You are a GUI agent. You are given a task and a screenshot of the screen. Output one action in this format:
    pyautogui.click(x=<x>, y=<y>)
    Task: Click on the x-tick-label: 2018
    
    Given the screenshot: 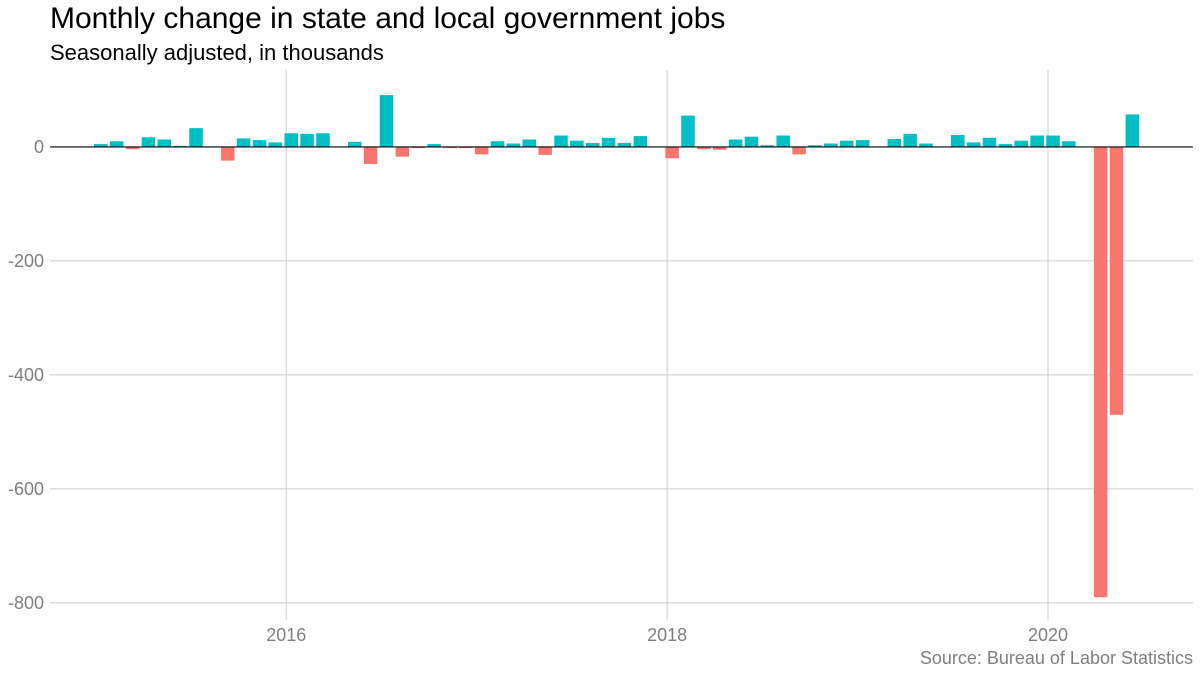 What is the action you would take?
    pyautogui.click(x=667, y=635)
    